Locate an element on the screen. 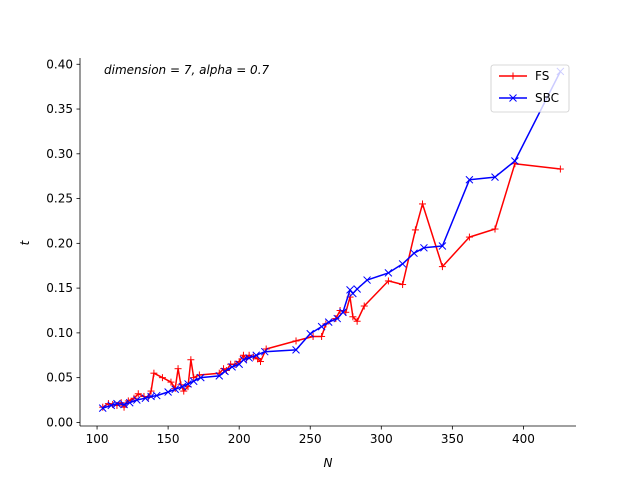  y-tick-label: 0.15 is located at coordinates (59, 288).